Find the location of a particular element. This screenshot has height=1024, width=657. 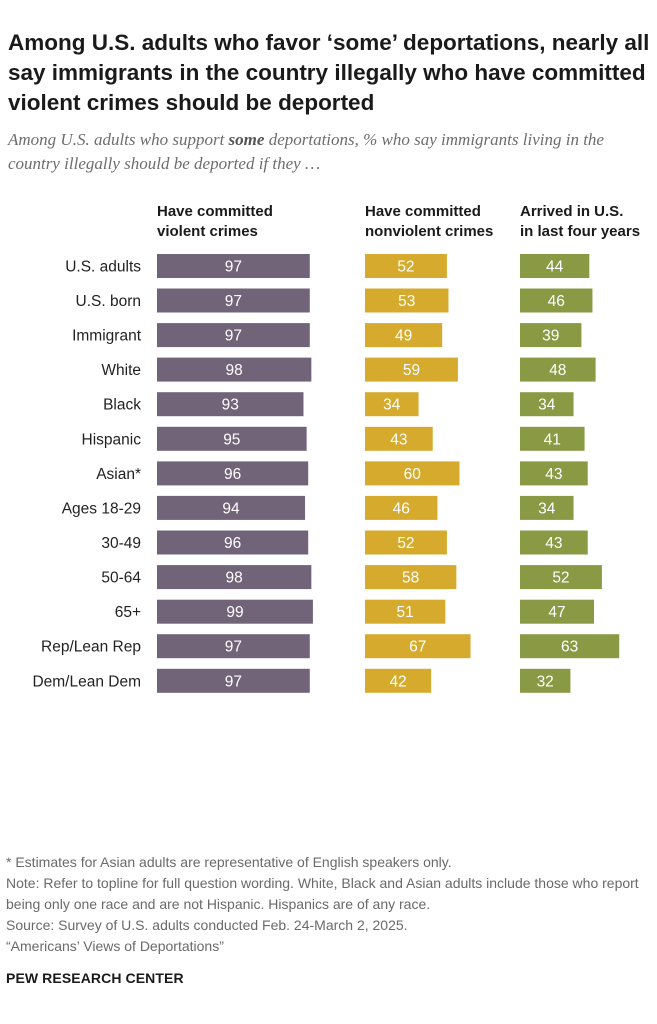

category-label: Rep/Lean Rep is located at coordinates (91, 647).